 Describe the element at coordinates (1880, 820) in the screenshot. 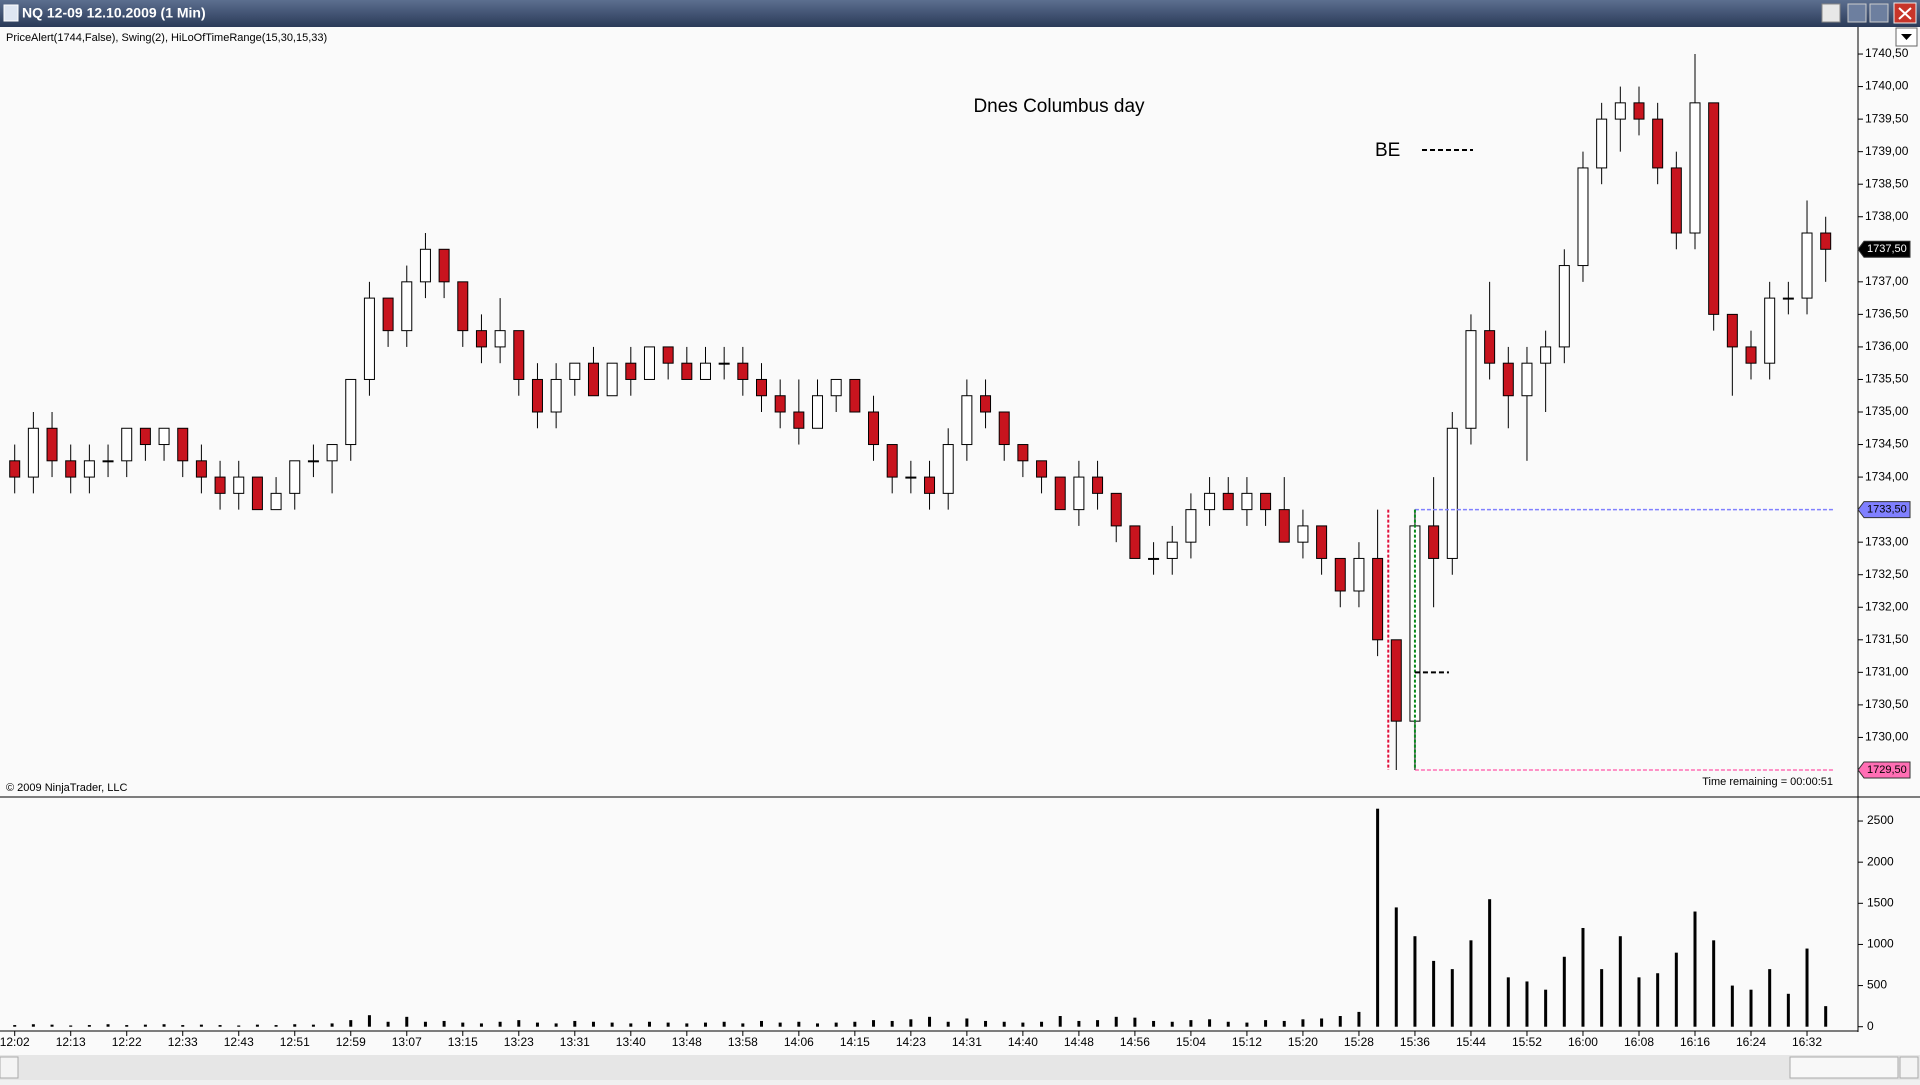

I see `y-tick-label: 2500` at that location.